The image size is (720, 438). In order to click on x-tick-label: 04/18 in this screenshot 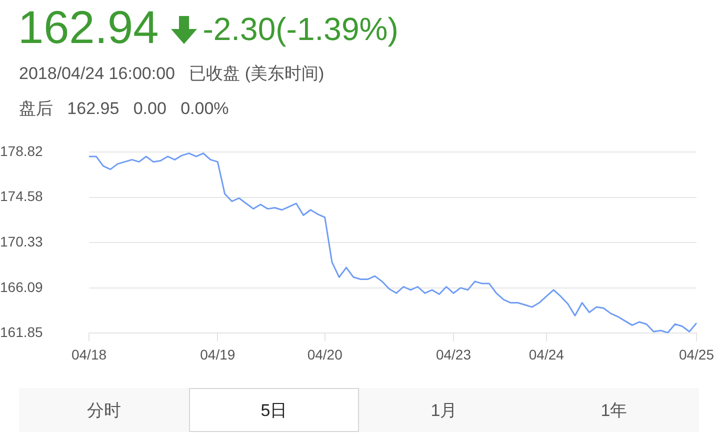, I will do `click(89, 354)`.